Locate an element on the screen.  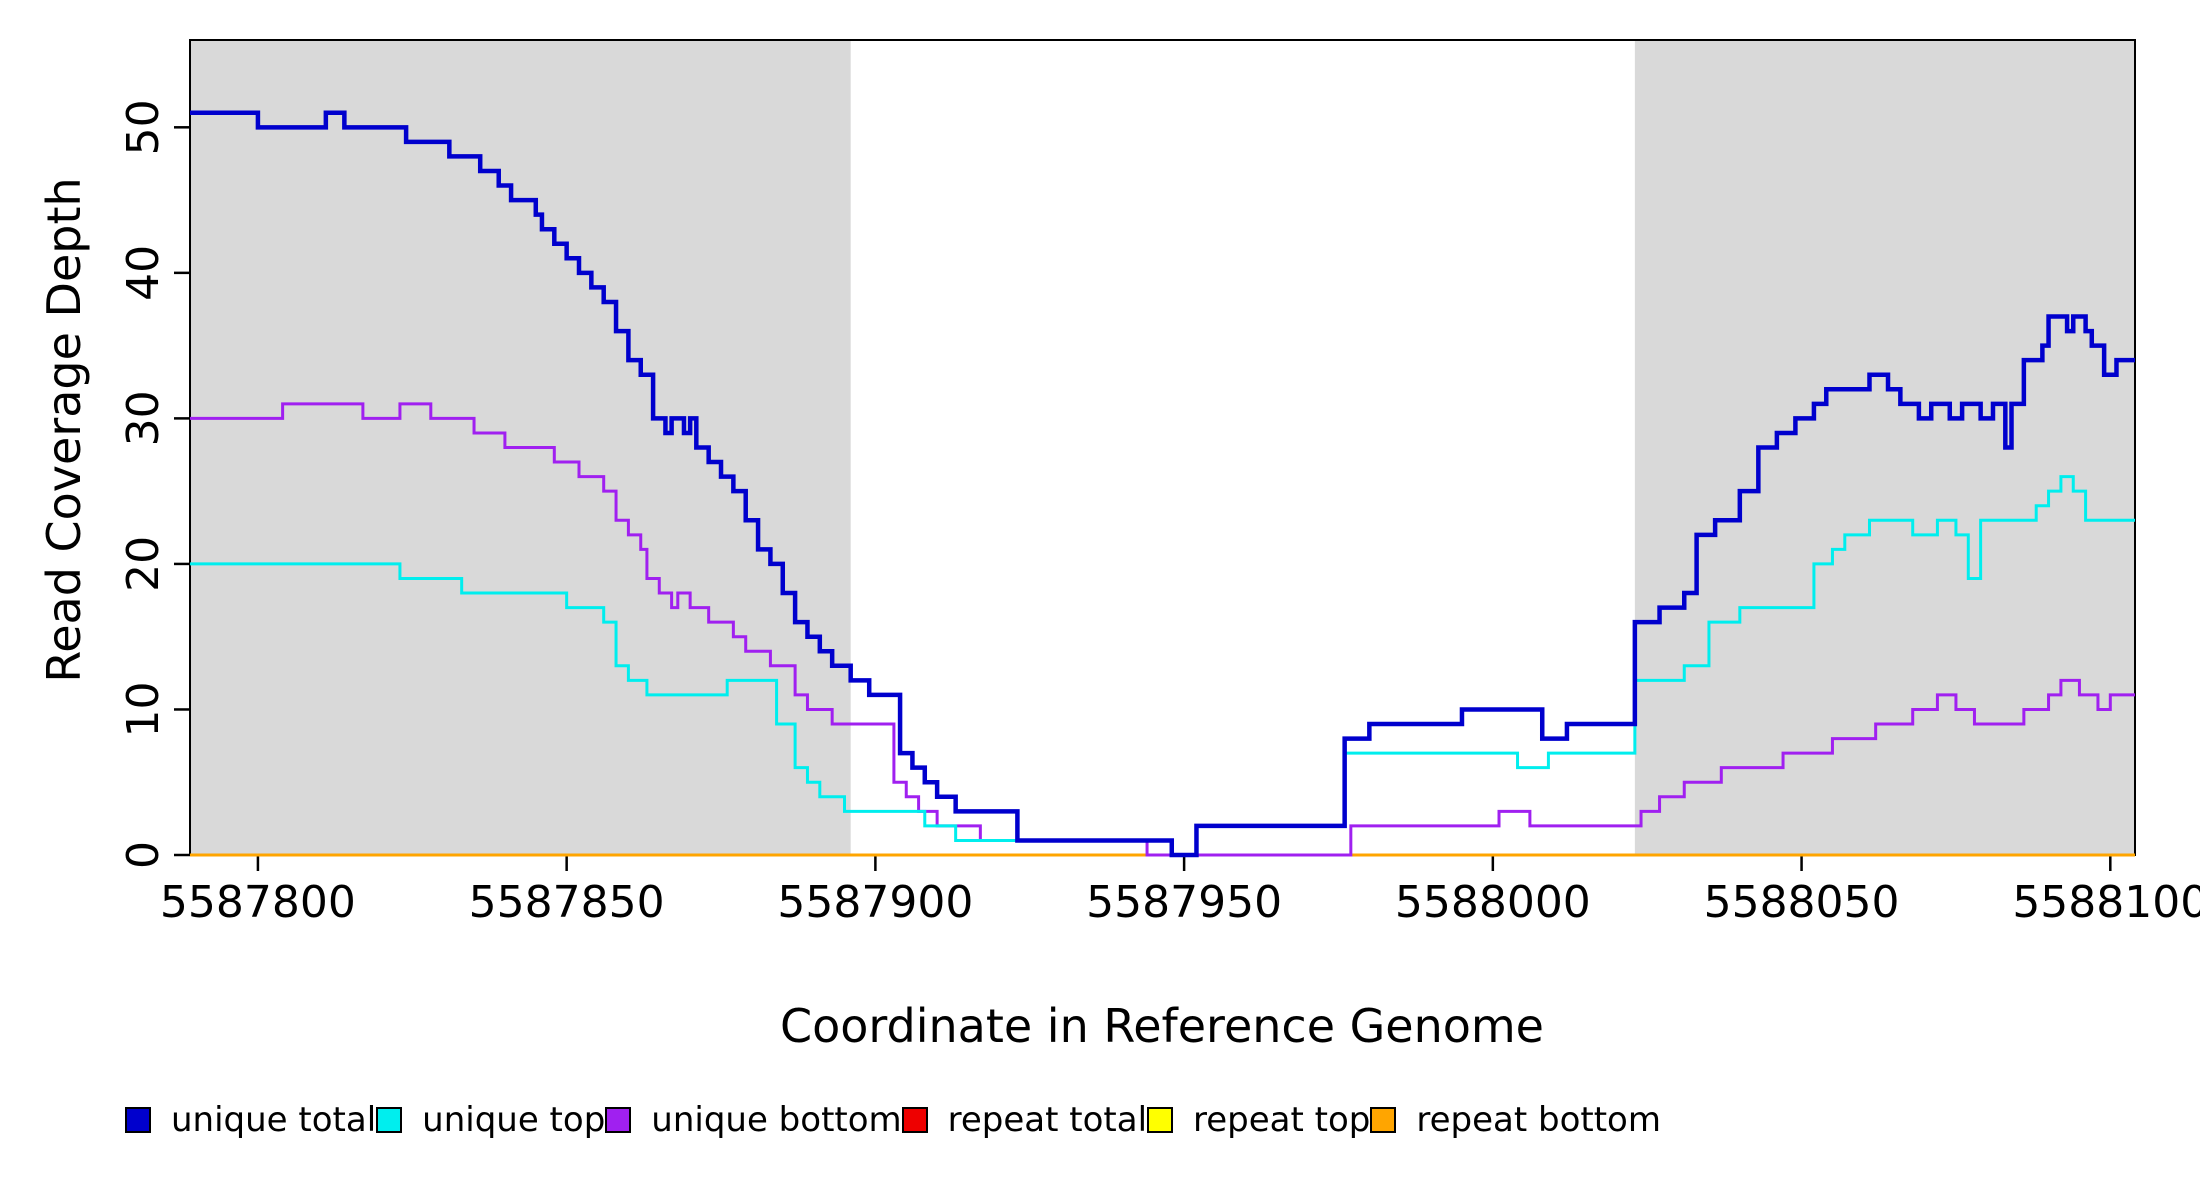
legend-swatch-unique-bottom is located at coordinates (618, 1120).